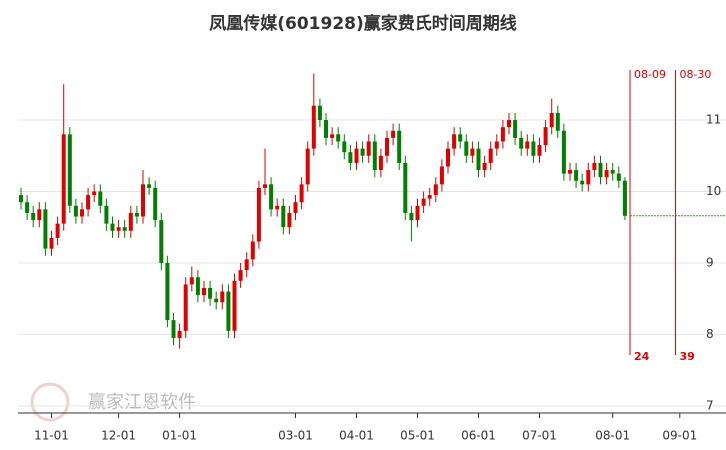 Image resolution: width=726 pixels, height=450 pixels. Describe the element at coordinates (679, 436) in the screenshot. I see `x-tick-label: 09-01` at that location.